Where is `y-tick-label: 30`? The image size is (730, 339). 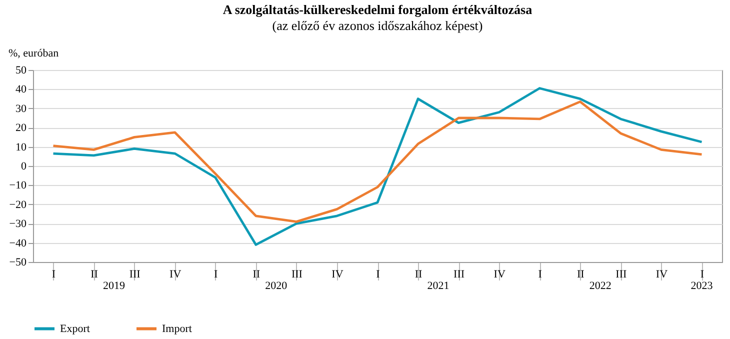
y-tick-label: 30 is located at coordinates (21, 108).